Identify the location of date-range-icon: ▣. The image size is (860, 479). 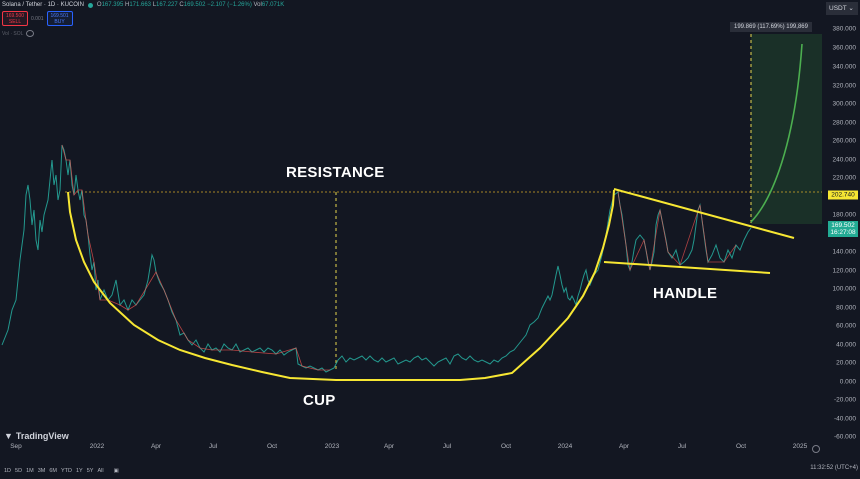
(116, 470).